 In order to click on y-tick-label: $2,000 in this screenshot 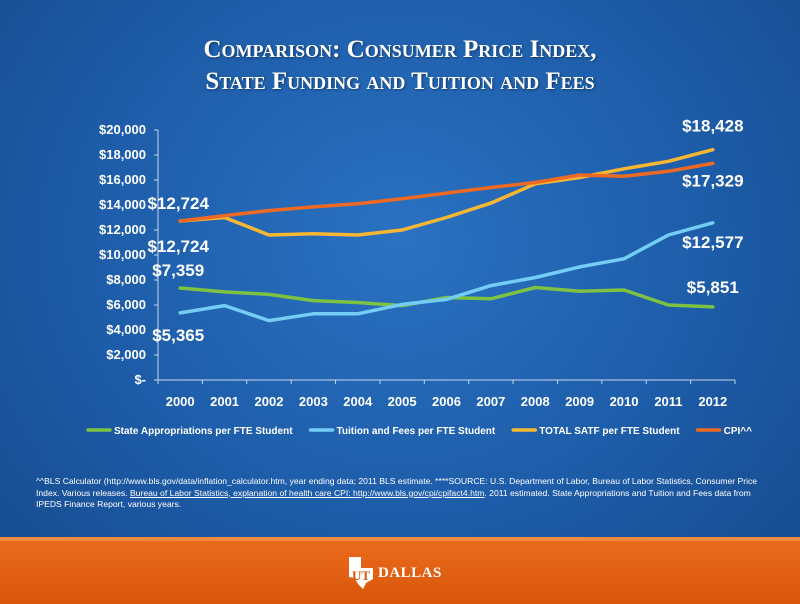, I will do `click(126, 354)`.